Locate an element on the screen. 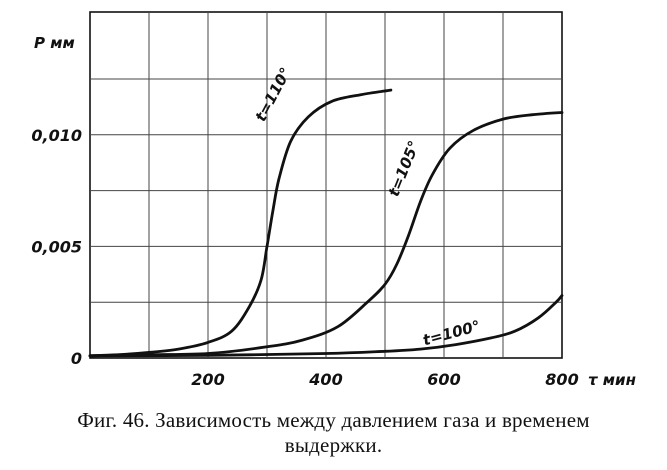 Image resolution: width=667 pixels, height=470 pixels. x-tick-label-3: 800 is located at coordinates (561, 379).